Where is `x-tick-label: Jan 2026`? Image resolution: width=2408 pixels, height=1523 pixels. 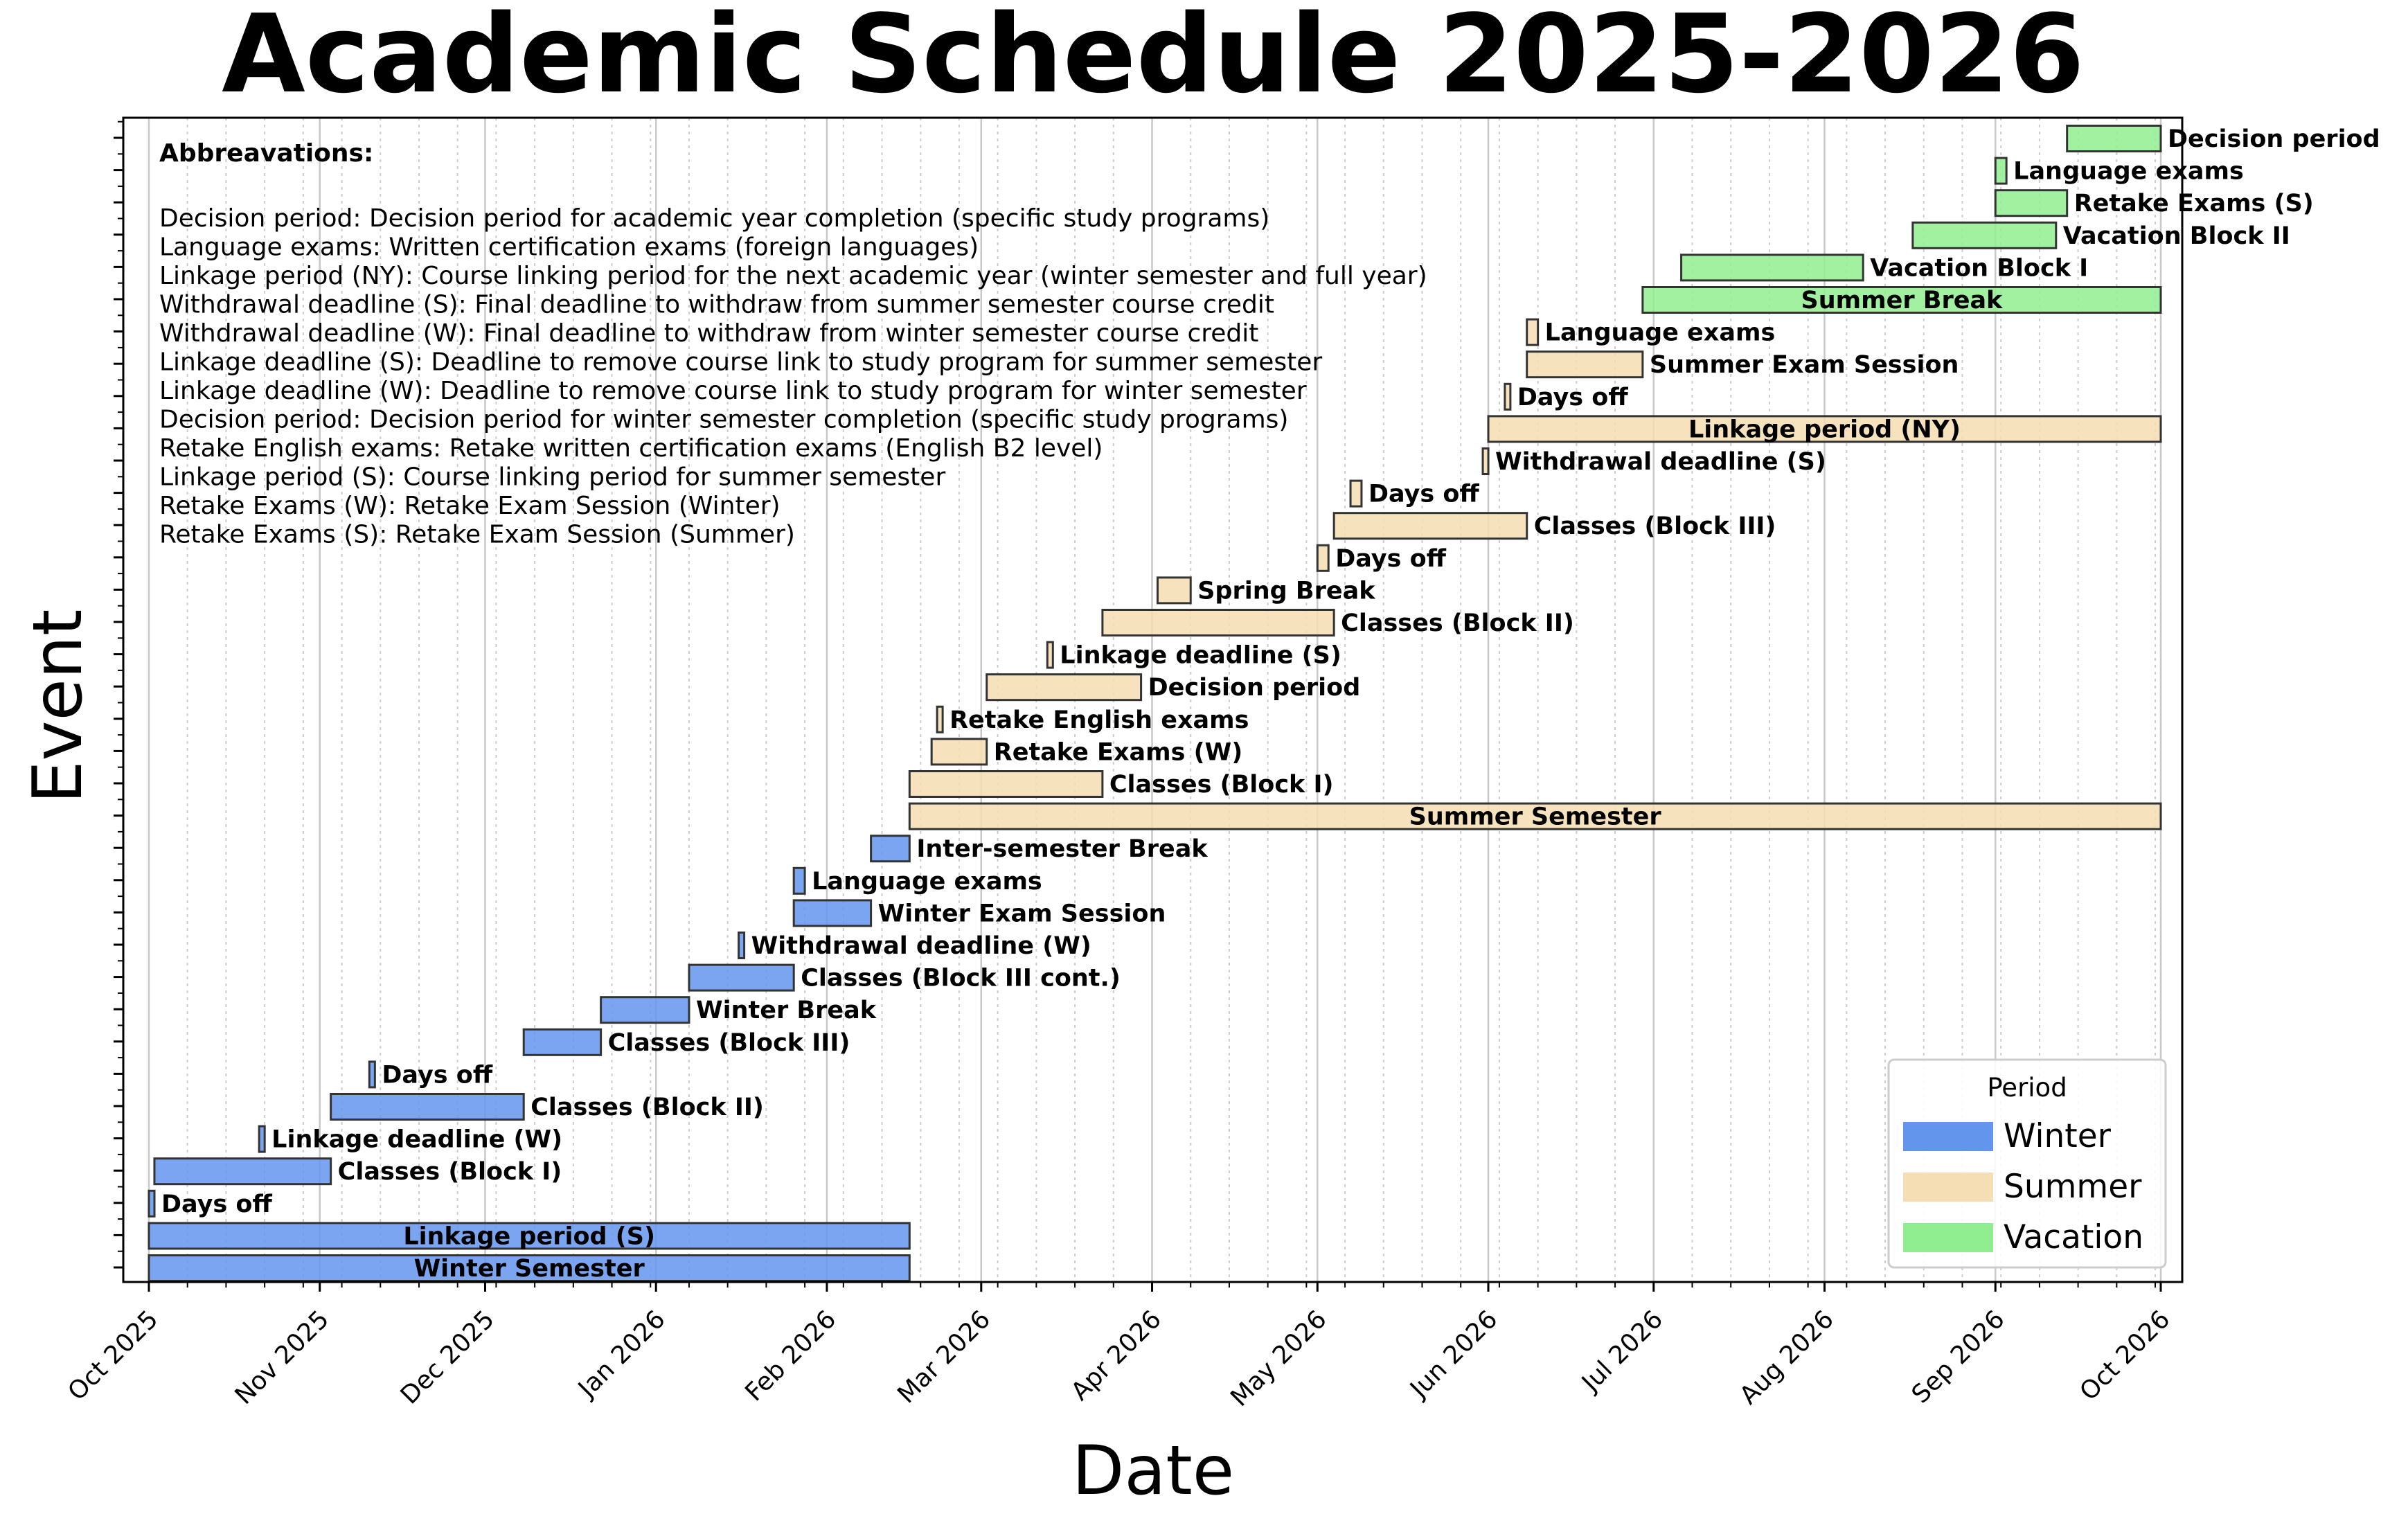 x-tick-label: Jan 2026 is located at coordinates (621, 1354).